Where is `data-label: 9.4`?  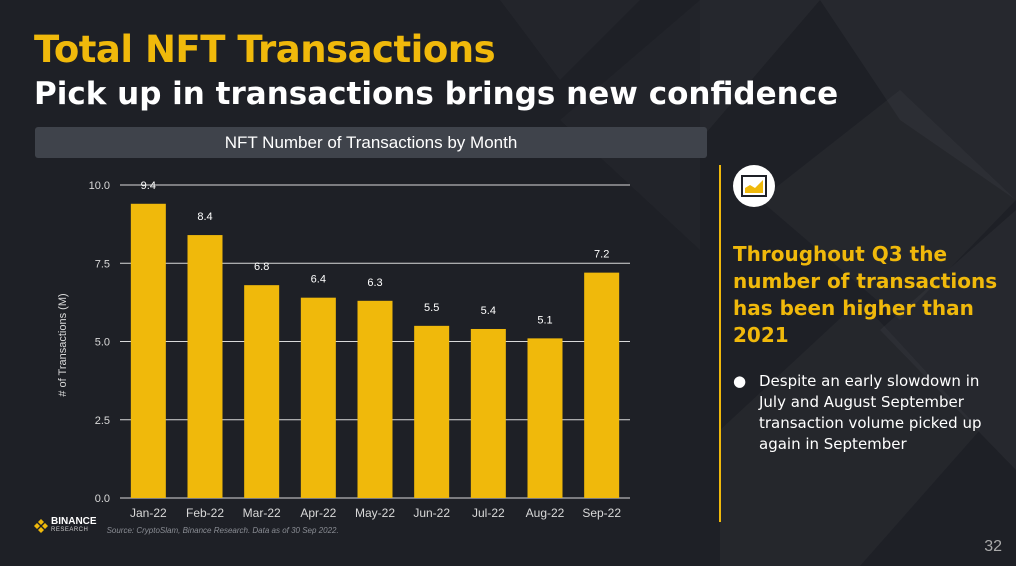
data-label: 9.4 is located at coordinates (148, 186).